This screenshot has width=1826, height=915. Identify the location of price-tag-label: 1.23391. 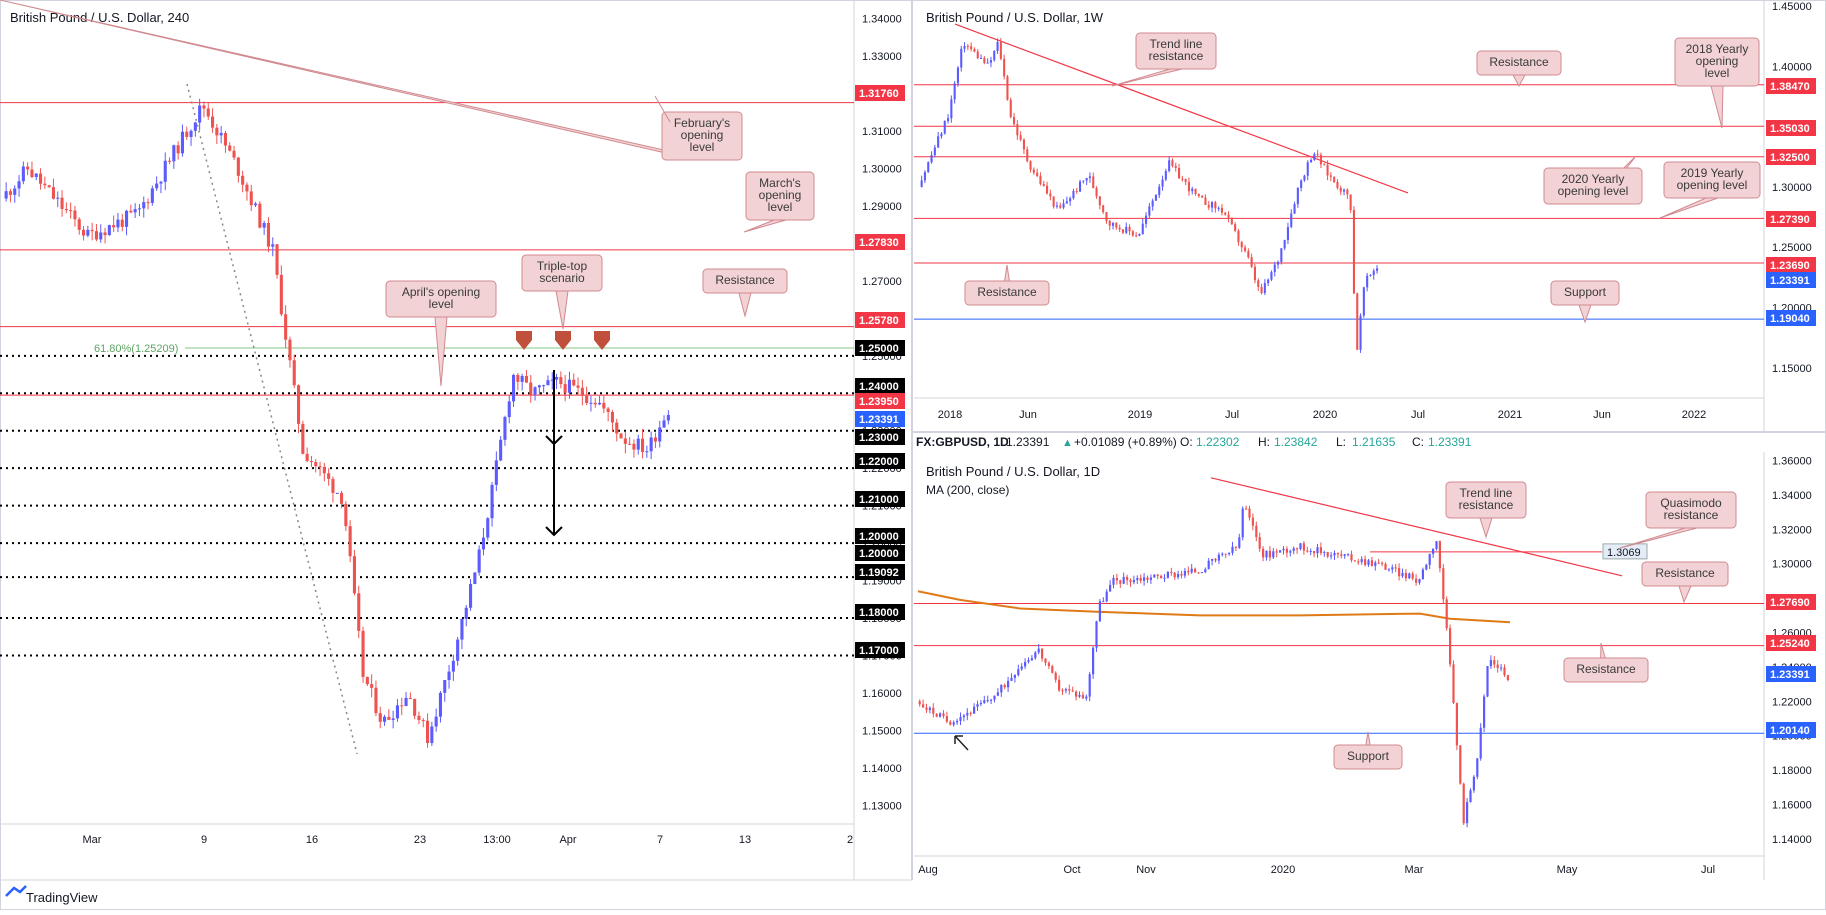
(879, 420).